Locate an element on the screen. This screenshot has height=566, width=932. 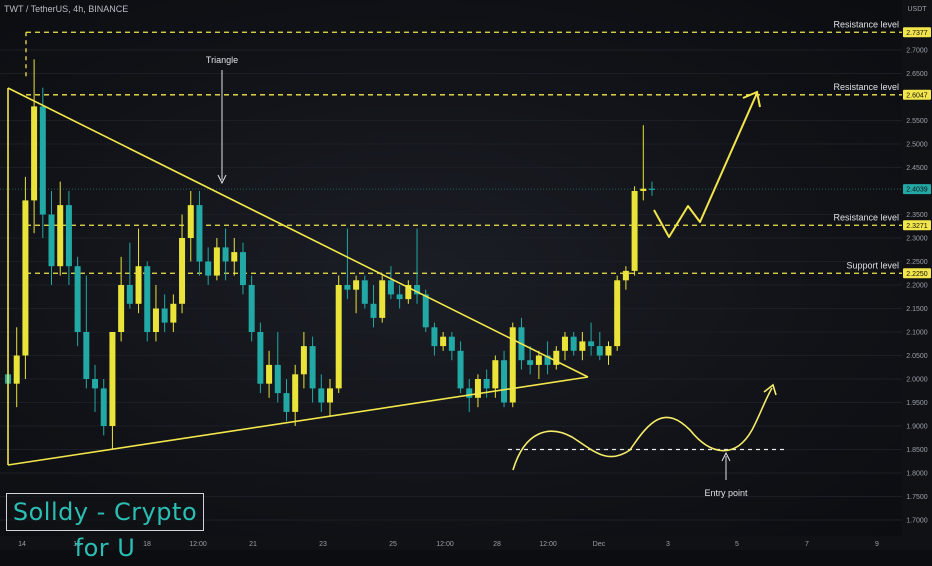
projection-arrow-head is located at coordinates (751, 99).